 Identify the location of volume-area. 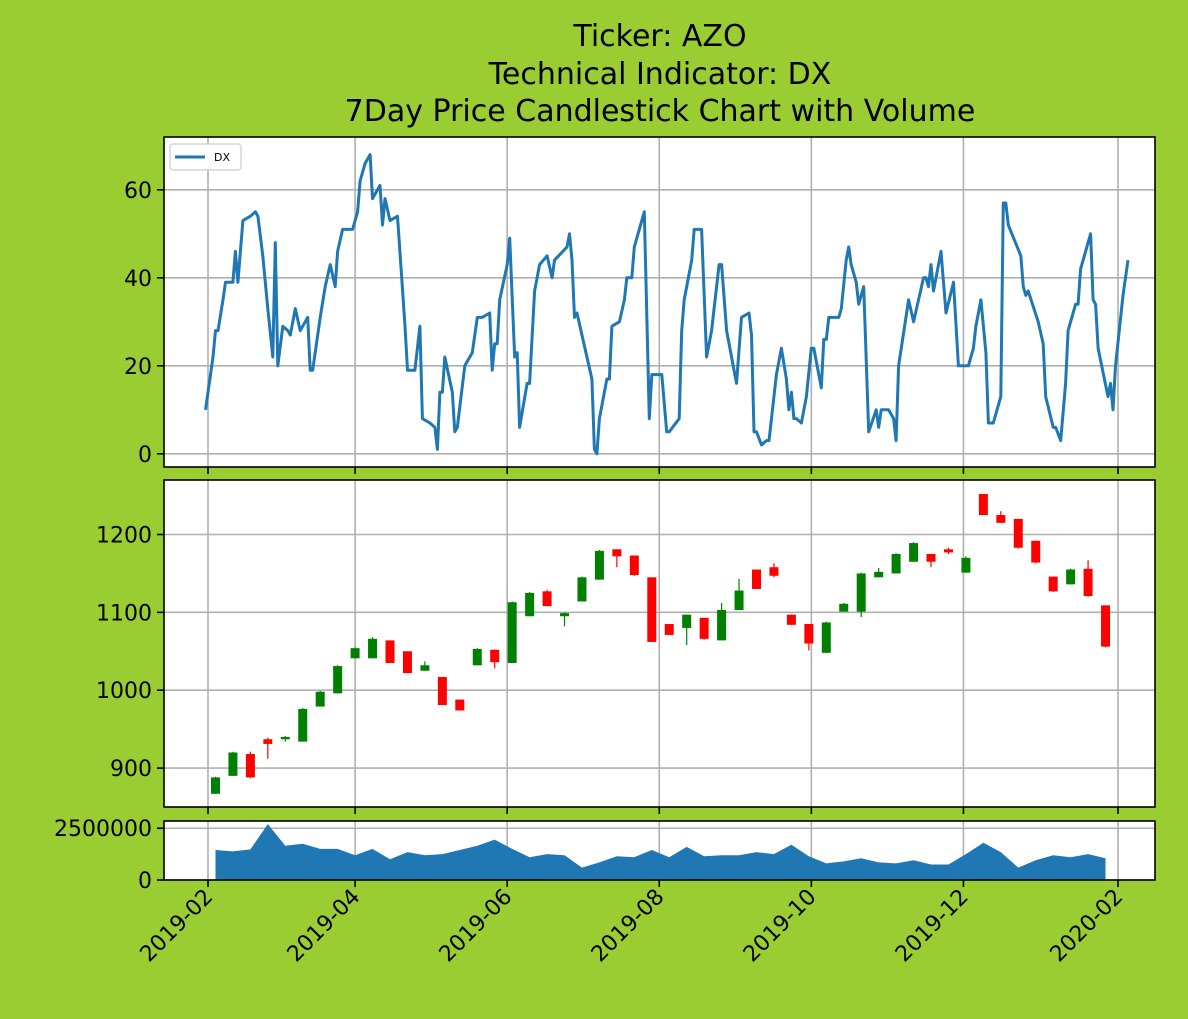
(660, 852).